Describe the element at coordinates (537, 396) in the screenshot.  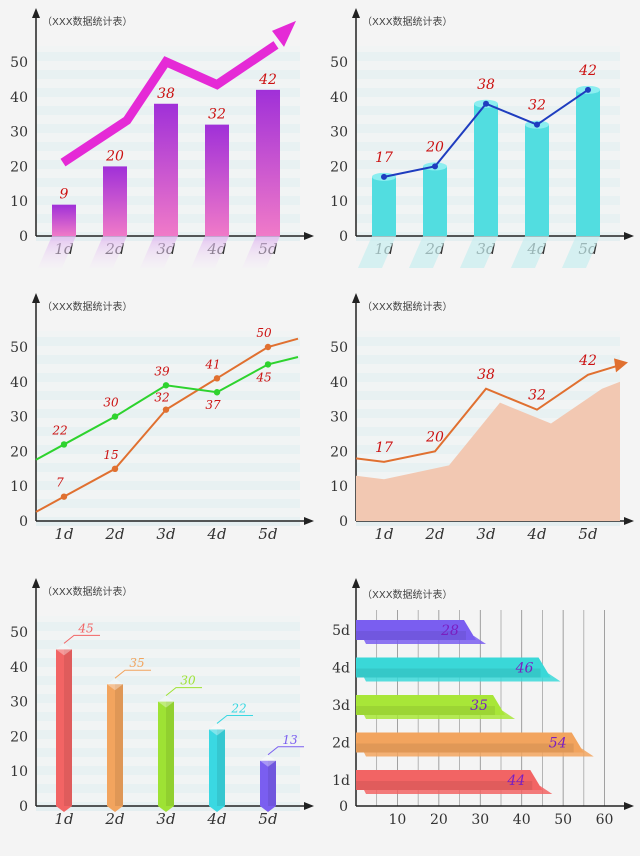
I see `point-value-label: 32` at that location.